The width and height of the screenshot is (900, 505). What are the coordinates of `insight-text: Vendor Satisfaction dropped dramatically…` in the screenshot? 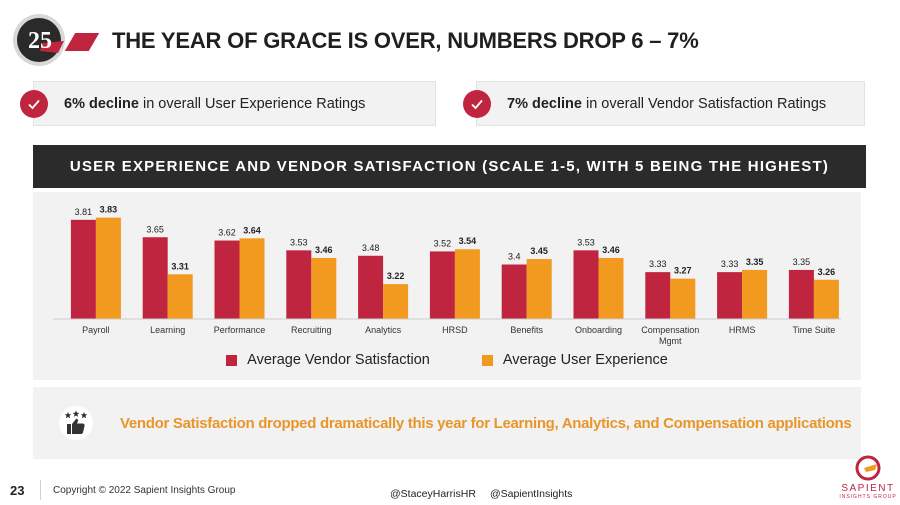 It's located at (486, 423).